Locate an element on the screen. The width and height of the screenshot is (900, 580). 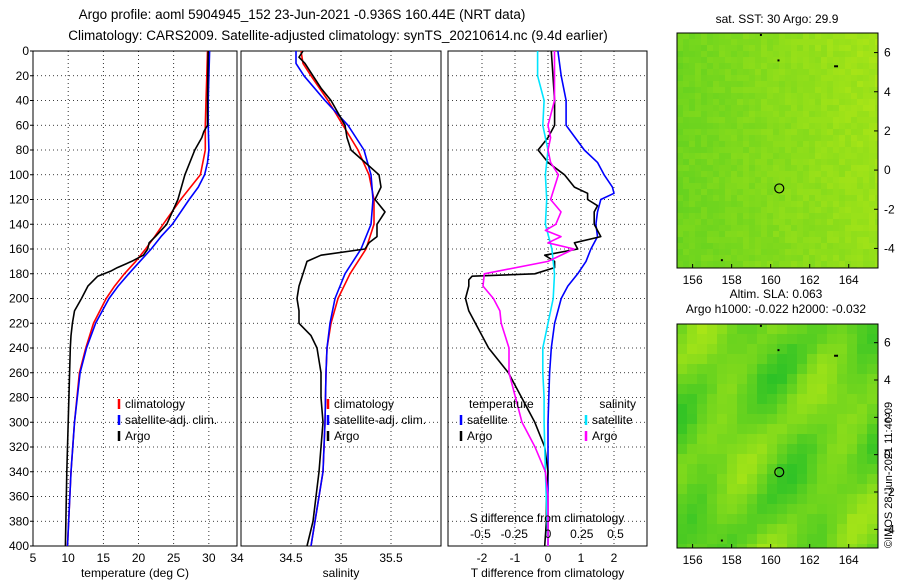
y-tick-label: 0 is located at coordinates (887, 170).